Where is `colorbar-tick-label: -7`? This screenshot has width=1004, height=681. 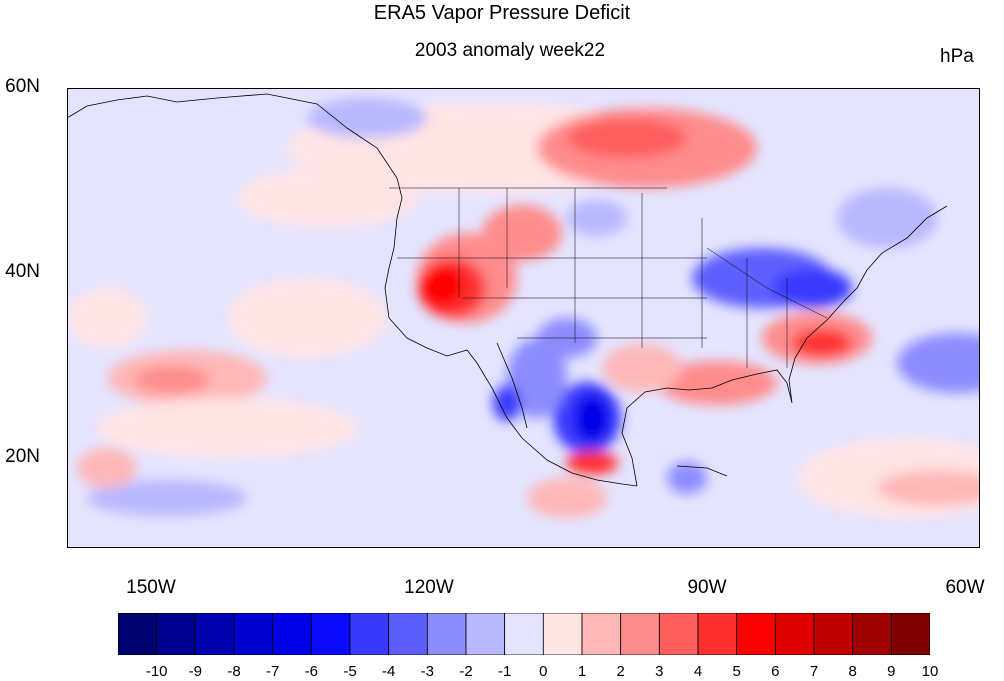
colorbar-tick-label: -7 is located at coordinates (273, 671).